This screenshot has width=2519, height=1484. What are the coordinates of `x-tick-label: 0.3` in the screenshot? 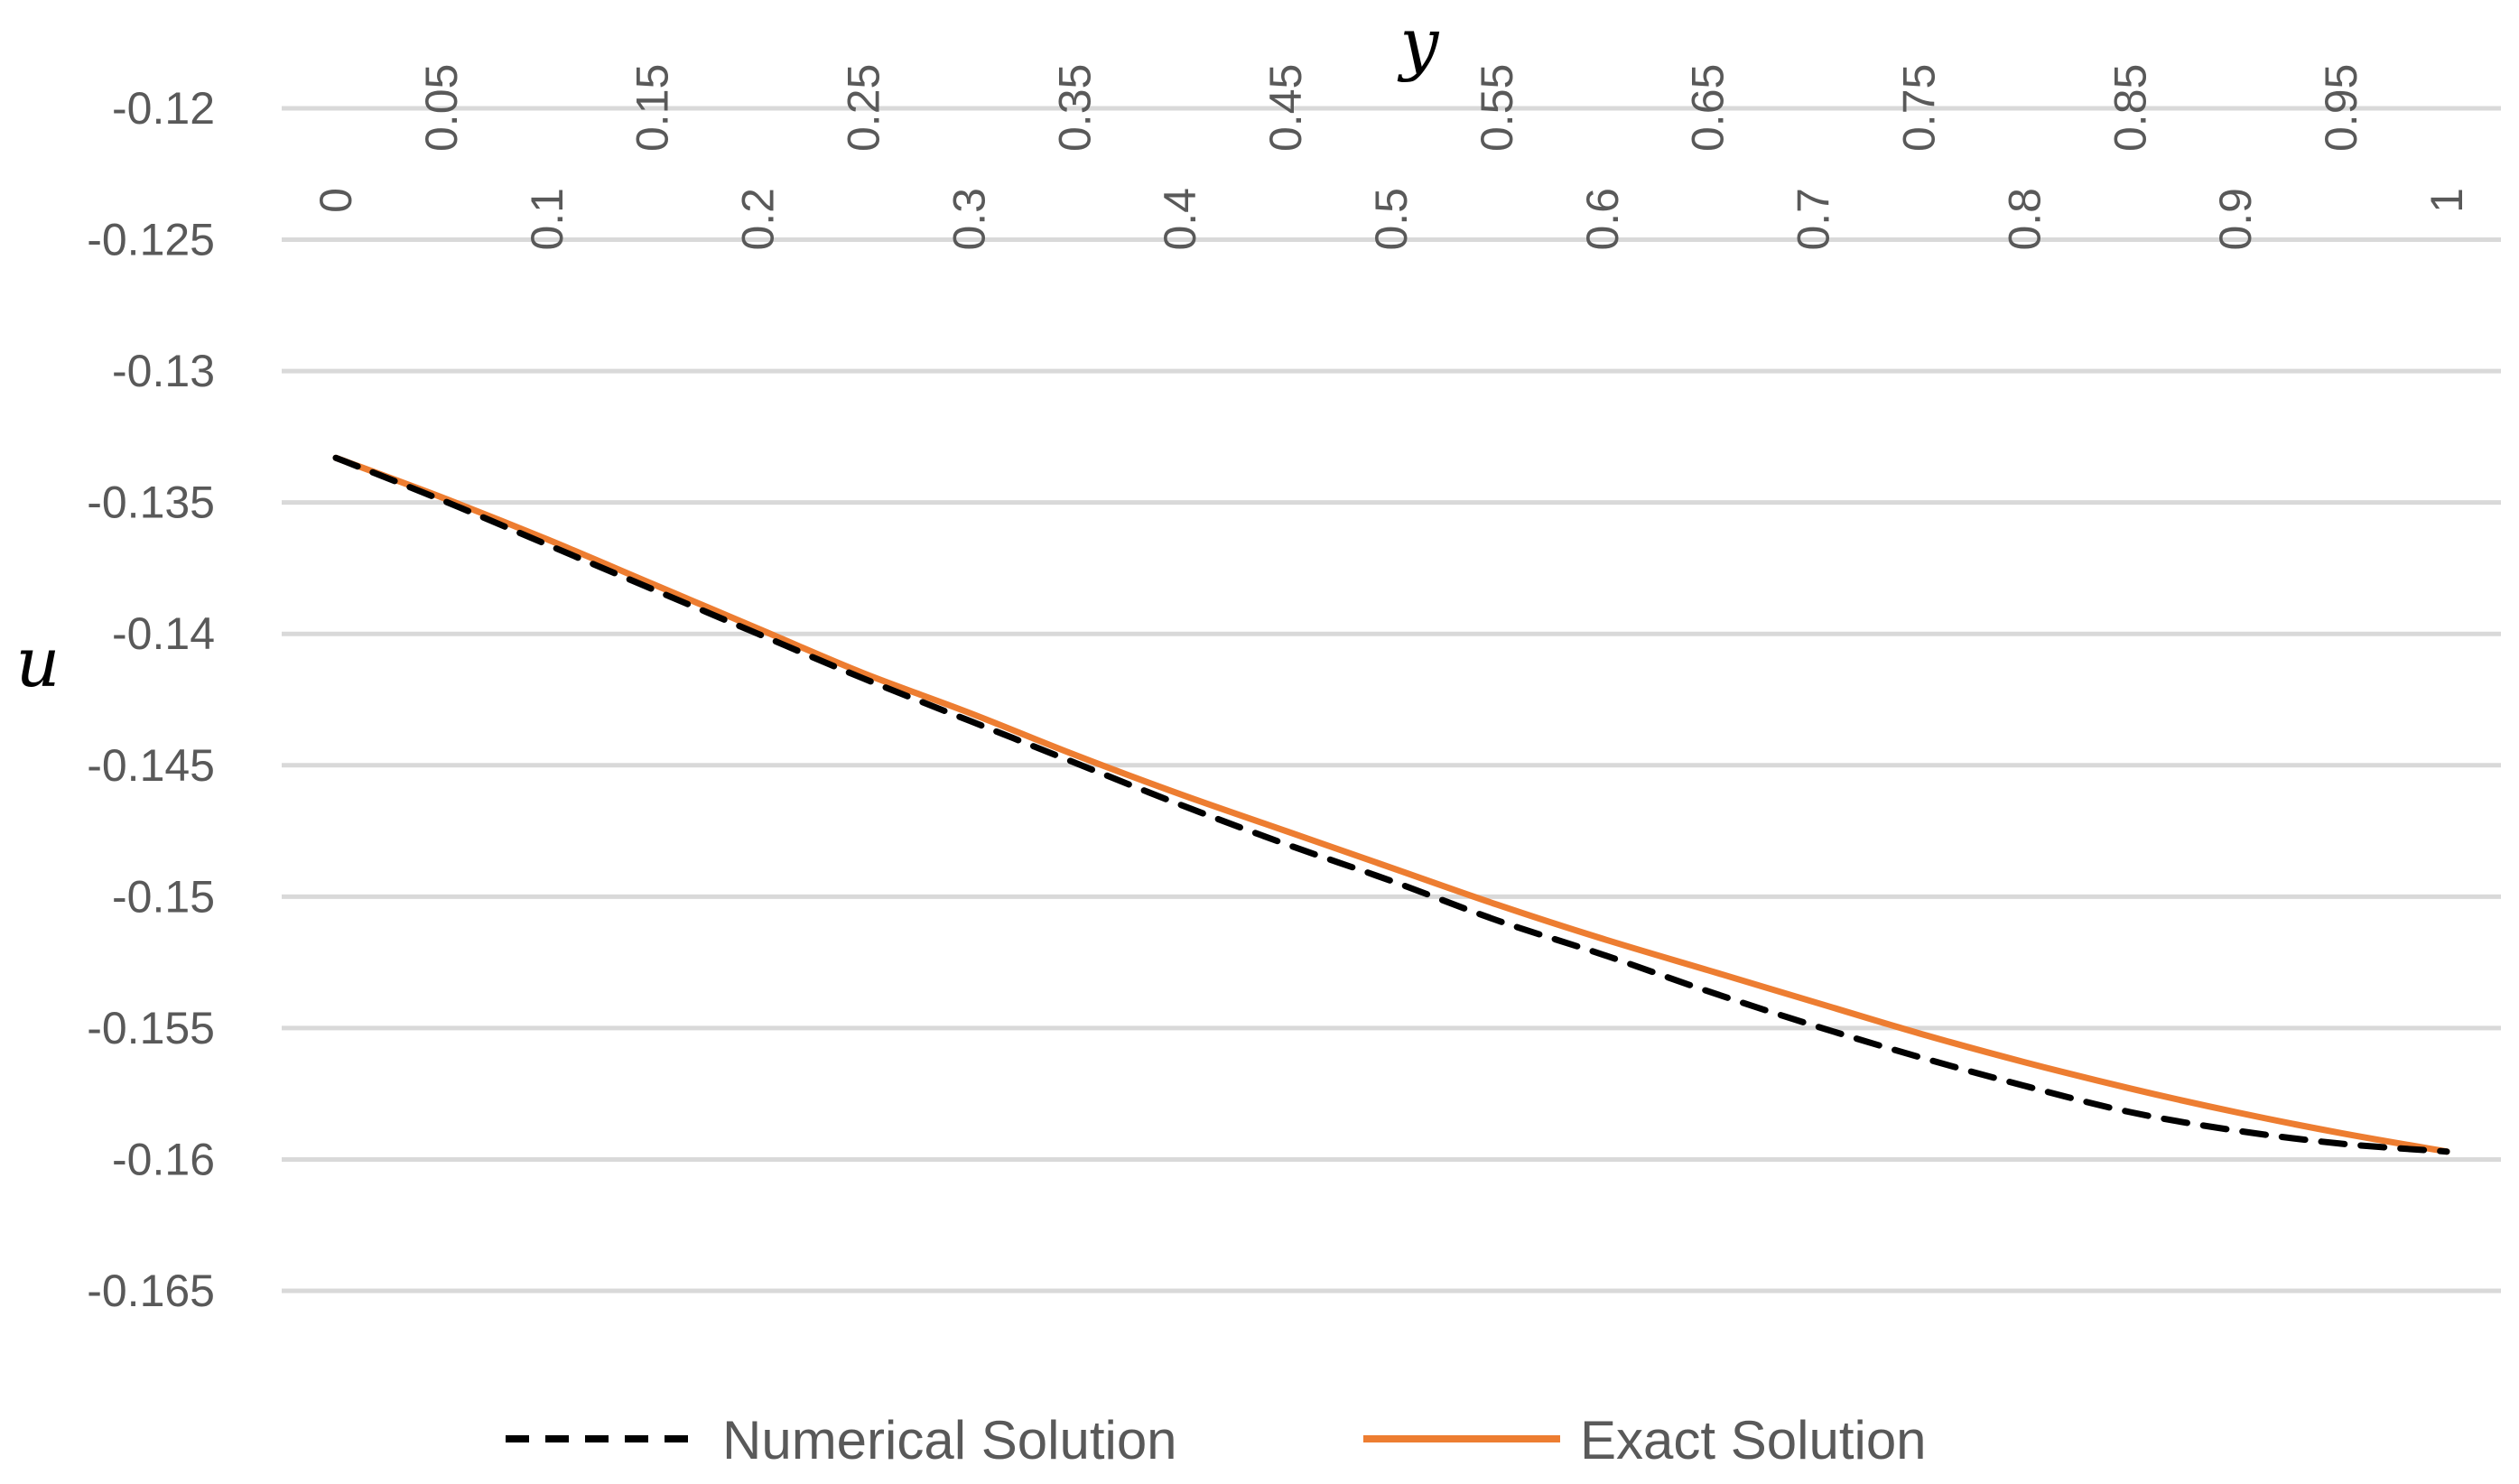 It's located at (969, 220).